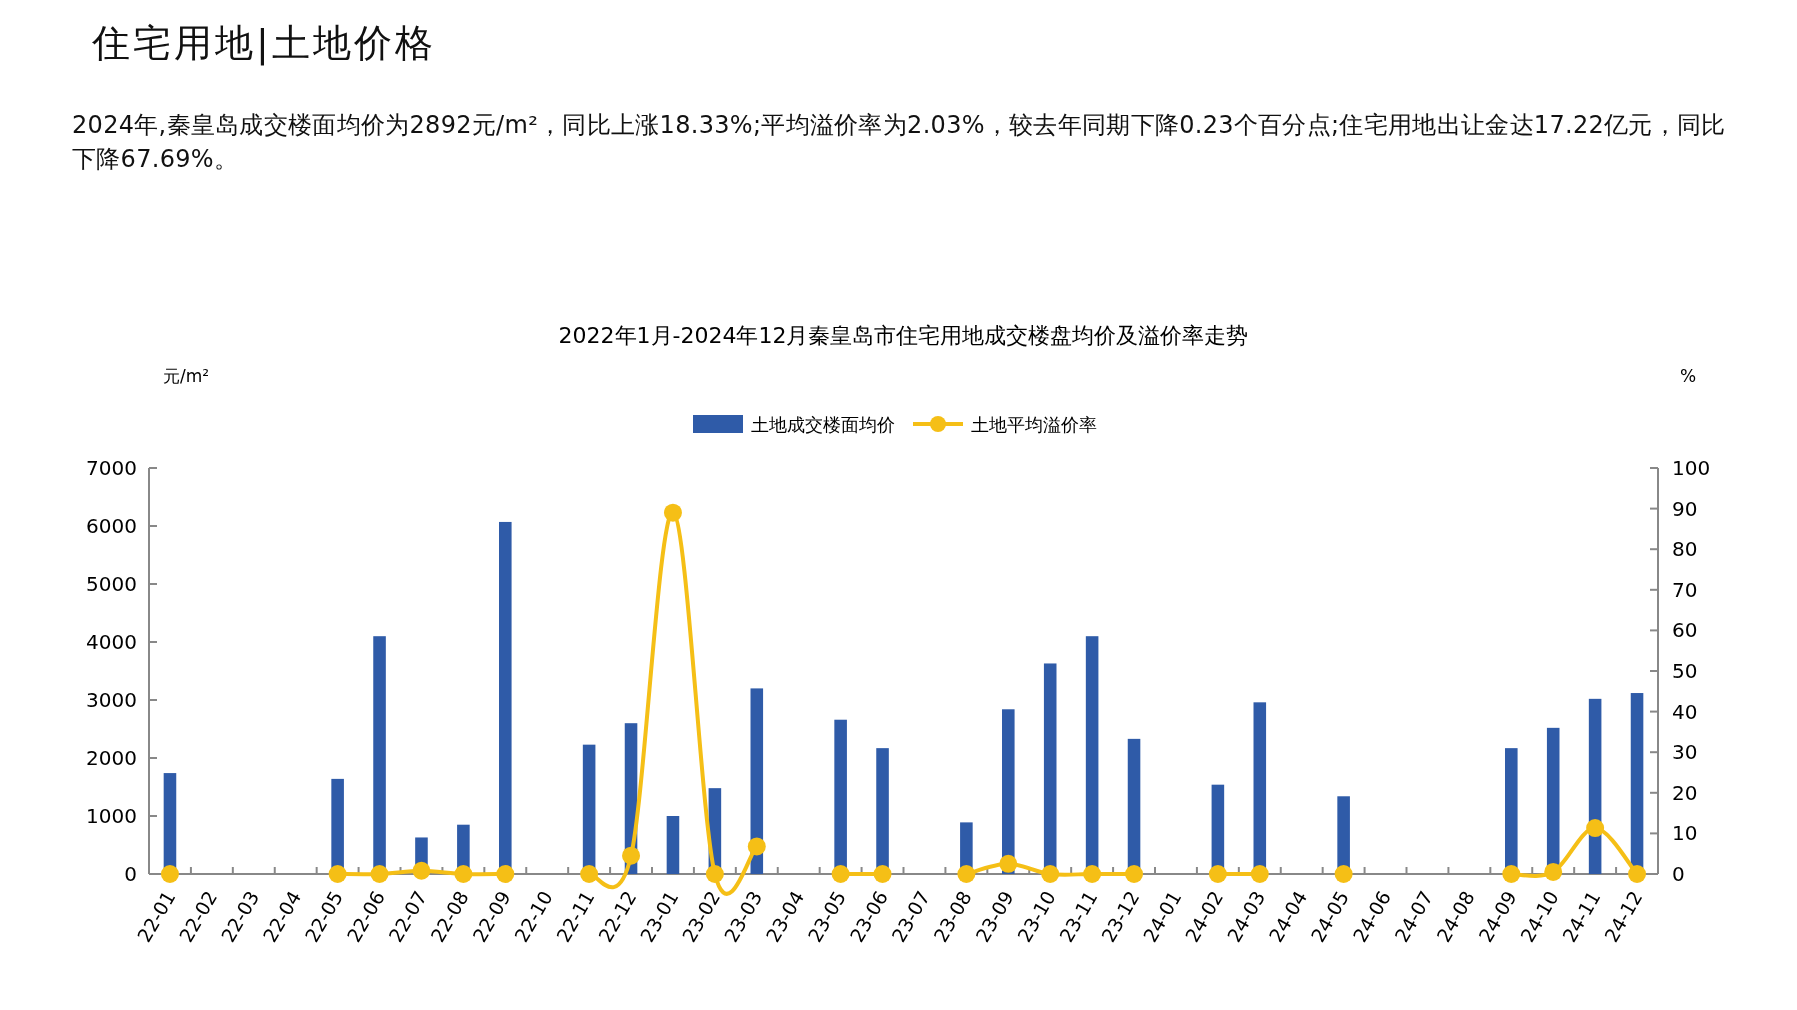 The image size is (1797, 1010). What do you see at coordinates (899, 142) in the screenshot?
I see `text: 2024年,秦皇岛成交楼面均价为2892元/m²，同比上涨18.33%;平均溢价率为2.03%，较去年同期下降0.23个百分点;住宅用地出让金达17.22亿元，同比下降67.69%。` at bounding box center [899, 142].